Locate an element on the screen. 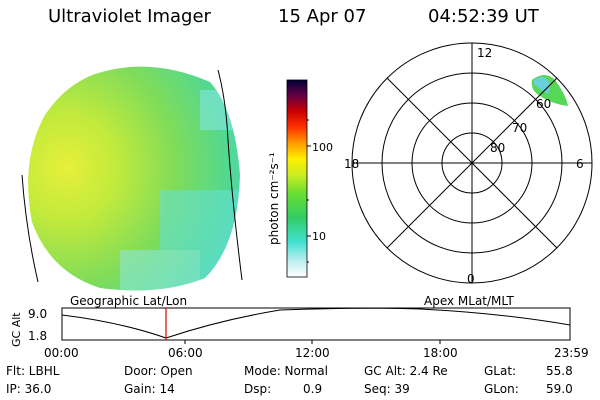 Image resolution: width=600 pixels, height=400 pixels. colorbar-unit-label: photon cm⁻²s⁻¹ is located at coordinates (274, 198).